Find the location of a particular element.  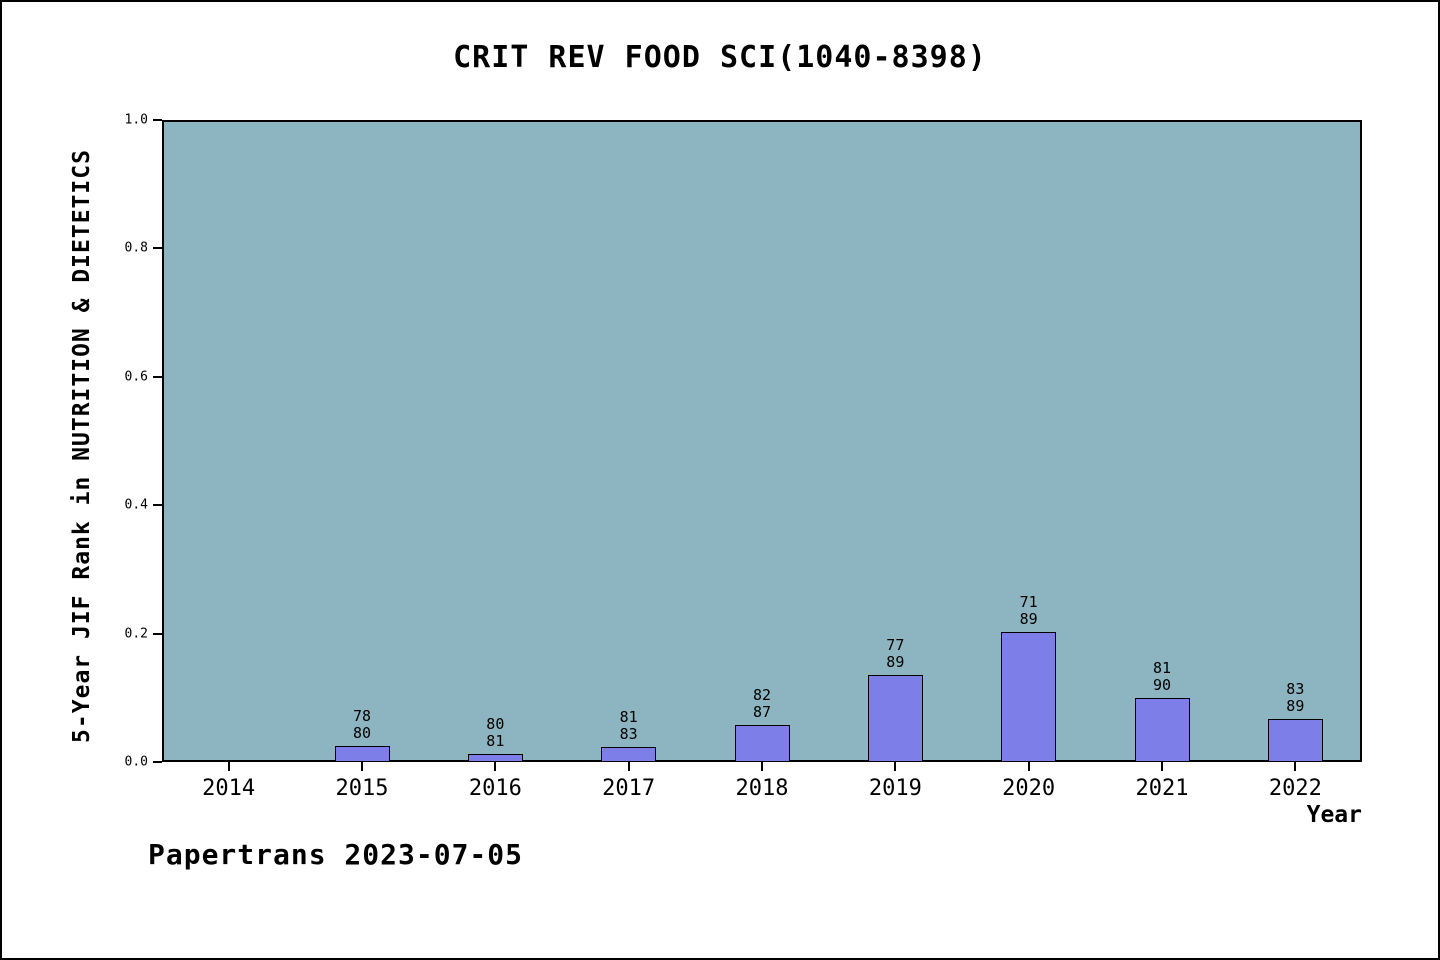

x-tick-label: 2022 is located at coordinates (1295, 788).